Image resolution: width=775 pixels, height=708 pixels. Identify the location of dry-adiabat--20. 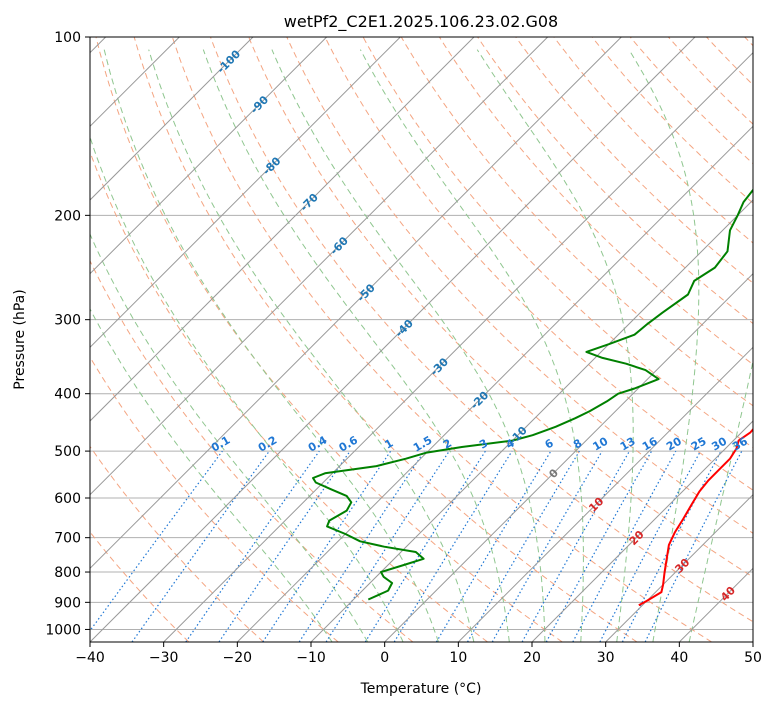
(177, 543).